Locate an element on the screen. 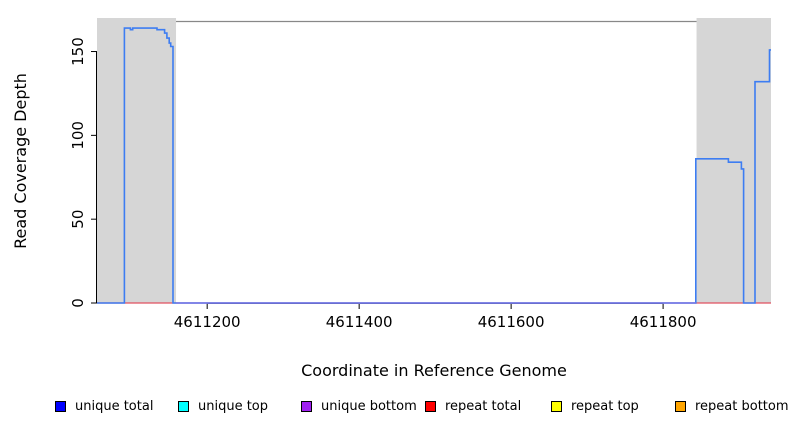  legend-label: unique bottom is located at coordinates (369, 406).